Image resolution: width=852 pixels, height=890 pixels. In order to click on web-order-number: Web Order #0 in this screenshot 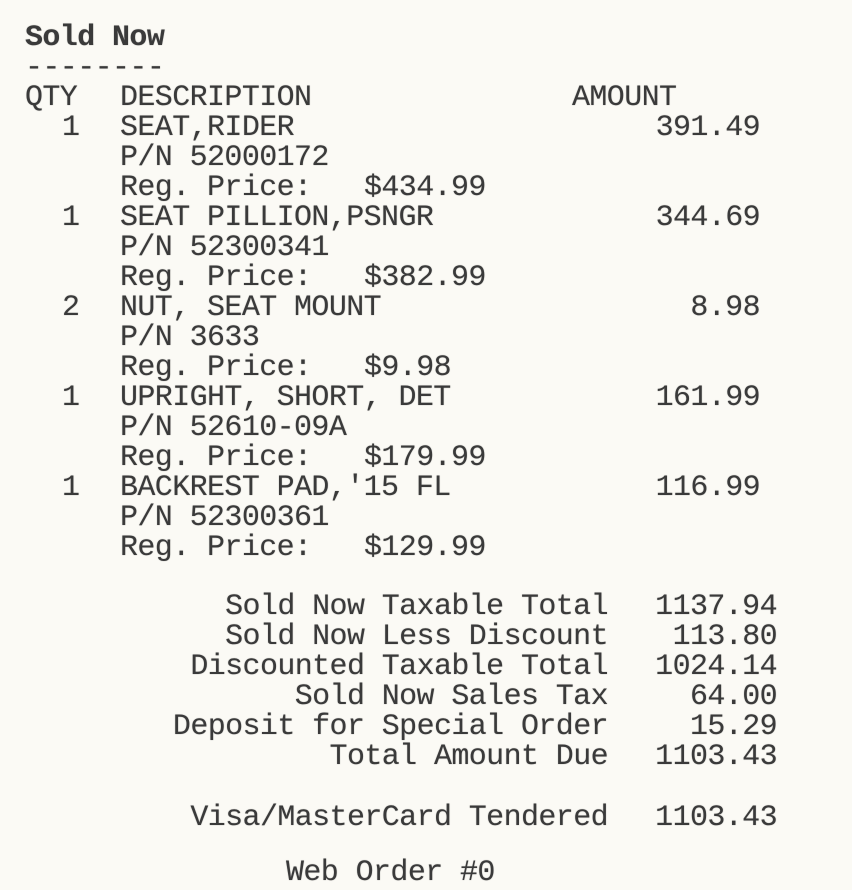, I will do `click(390, 873)`.